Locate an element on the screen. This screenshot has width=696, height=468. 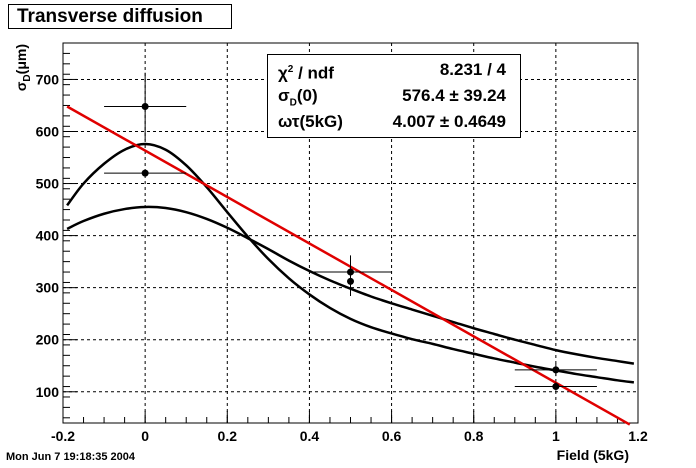
stats-row-sigma: σD(0) 576.4 ± 39.24 is located at coordinates (394, 96).